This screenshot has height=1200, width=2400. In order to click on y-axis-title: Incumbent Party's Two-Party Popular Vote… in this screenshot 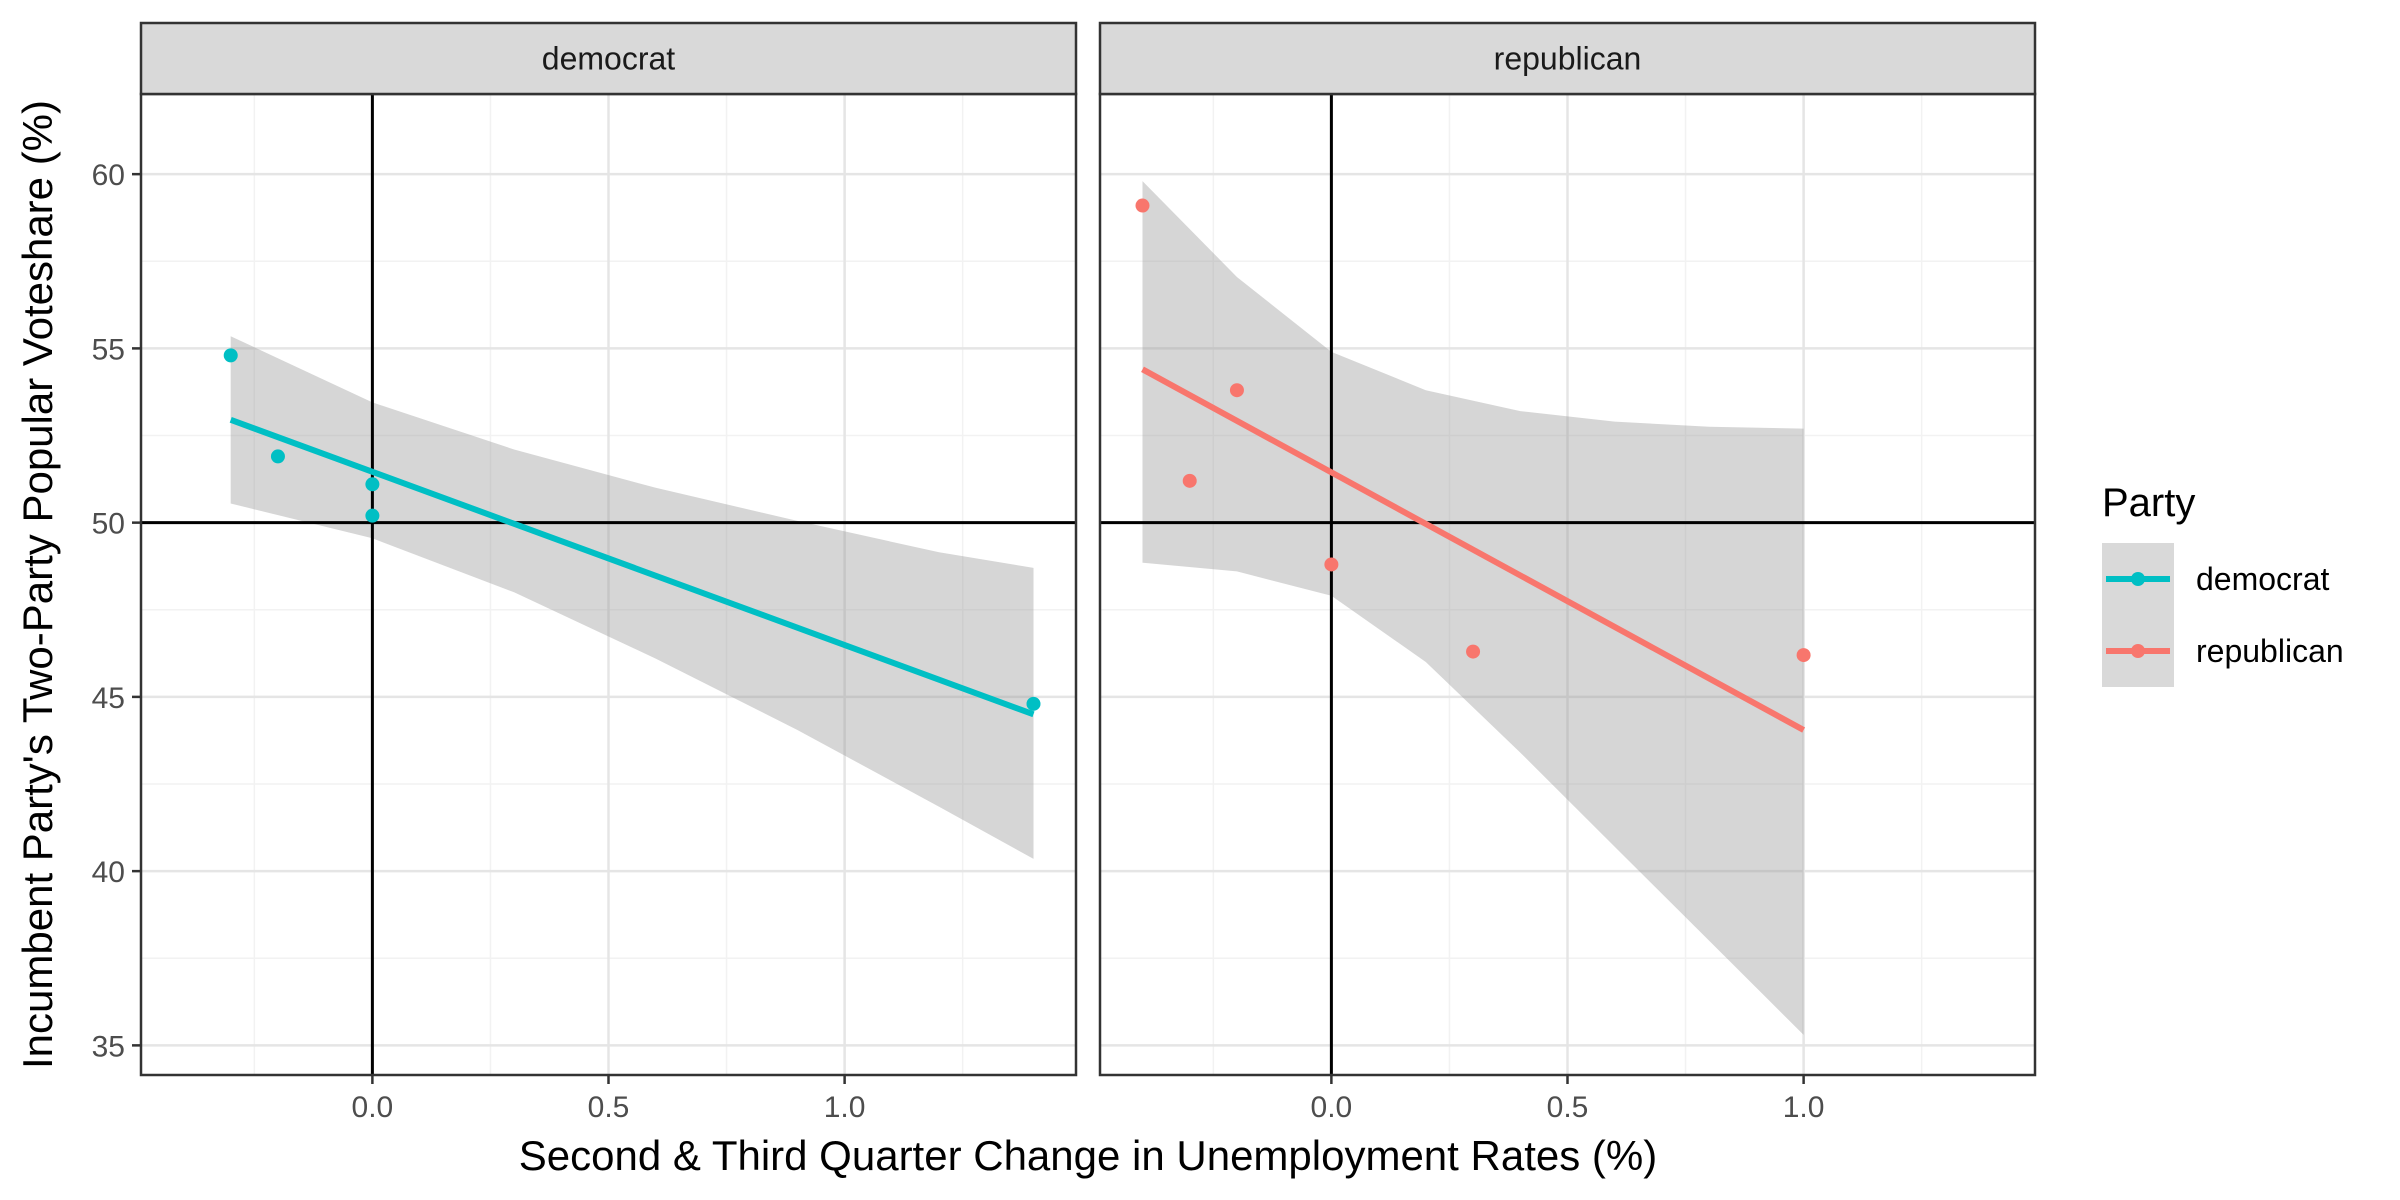, I will do `click(37, 584)`.